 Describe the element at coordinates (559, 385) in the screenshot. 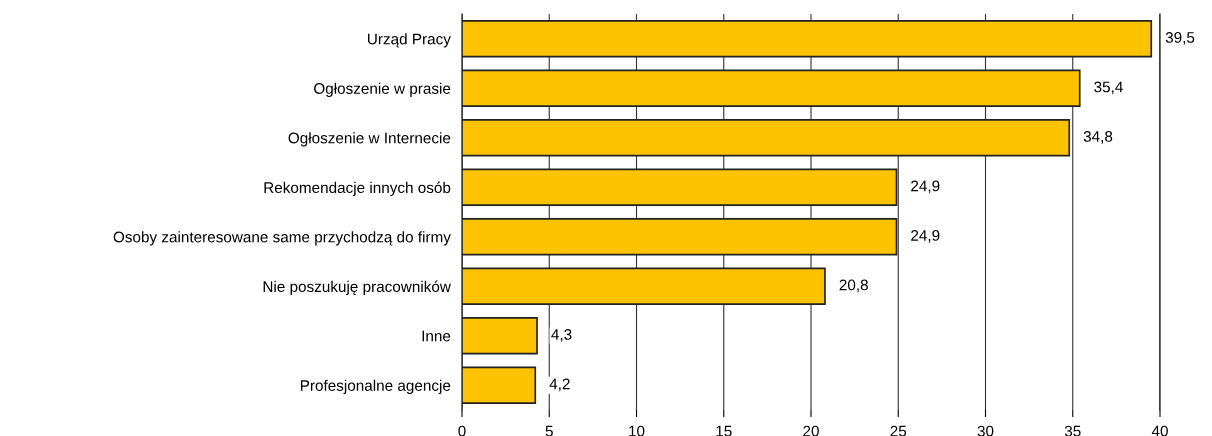

I see `data-label: 4,2` at that location.